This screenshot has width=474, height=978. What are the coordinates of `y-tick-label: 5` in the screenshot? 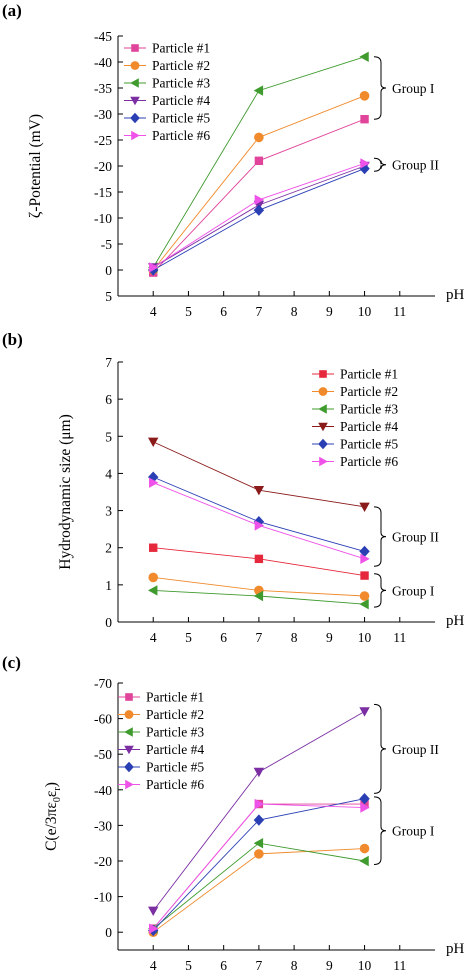 It's located at (108, 436).